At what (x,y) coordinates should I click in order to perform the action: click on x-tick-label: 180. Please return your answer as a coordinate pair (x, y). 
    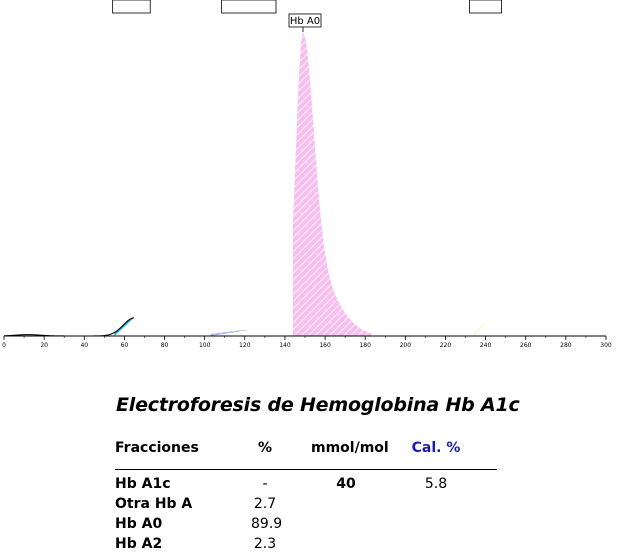
    Looking at the image, I should click on (365, 345).